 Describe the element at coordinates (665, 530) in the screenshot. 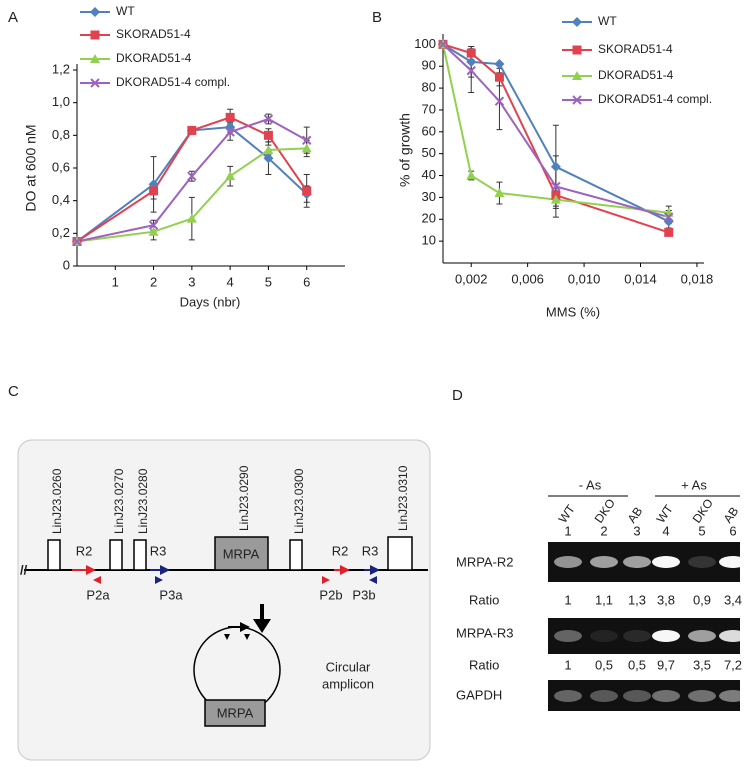

I see `lane-number: 4` at that location.